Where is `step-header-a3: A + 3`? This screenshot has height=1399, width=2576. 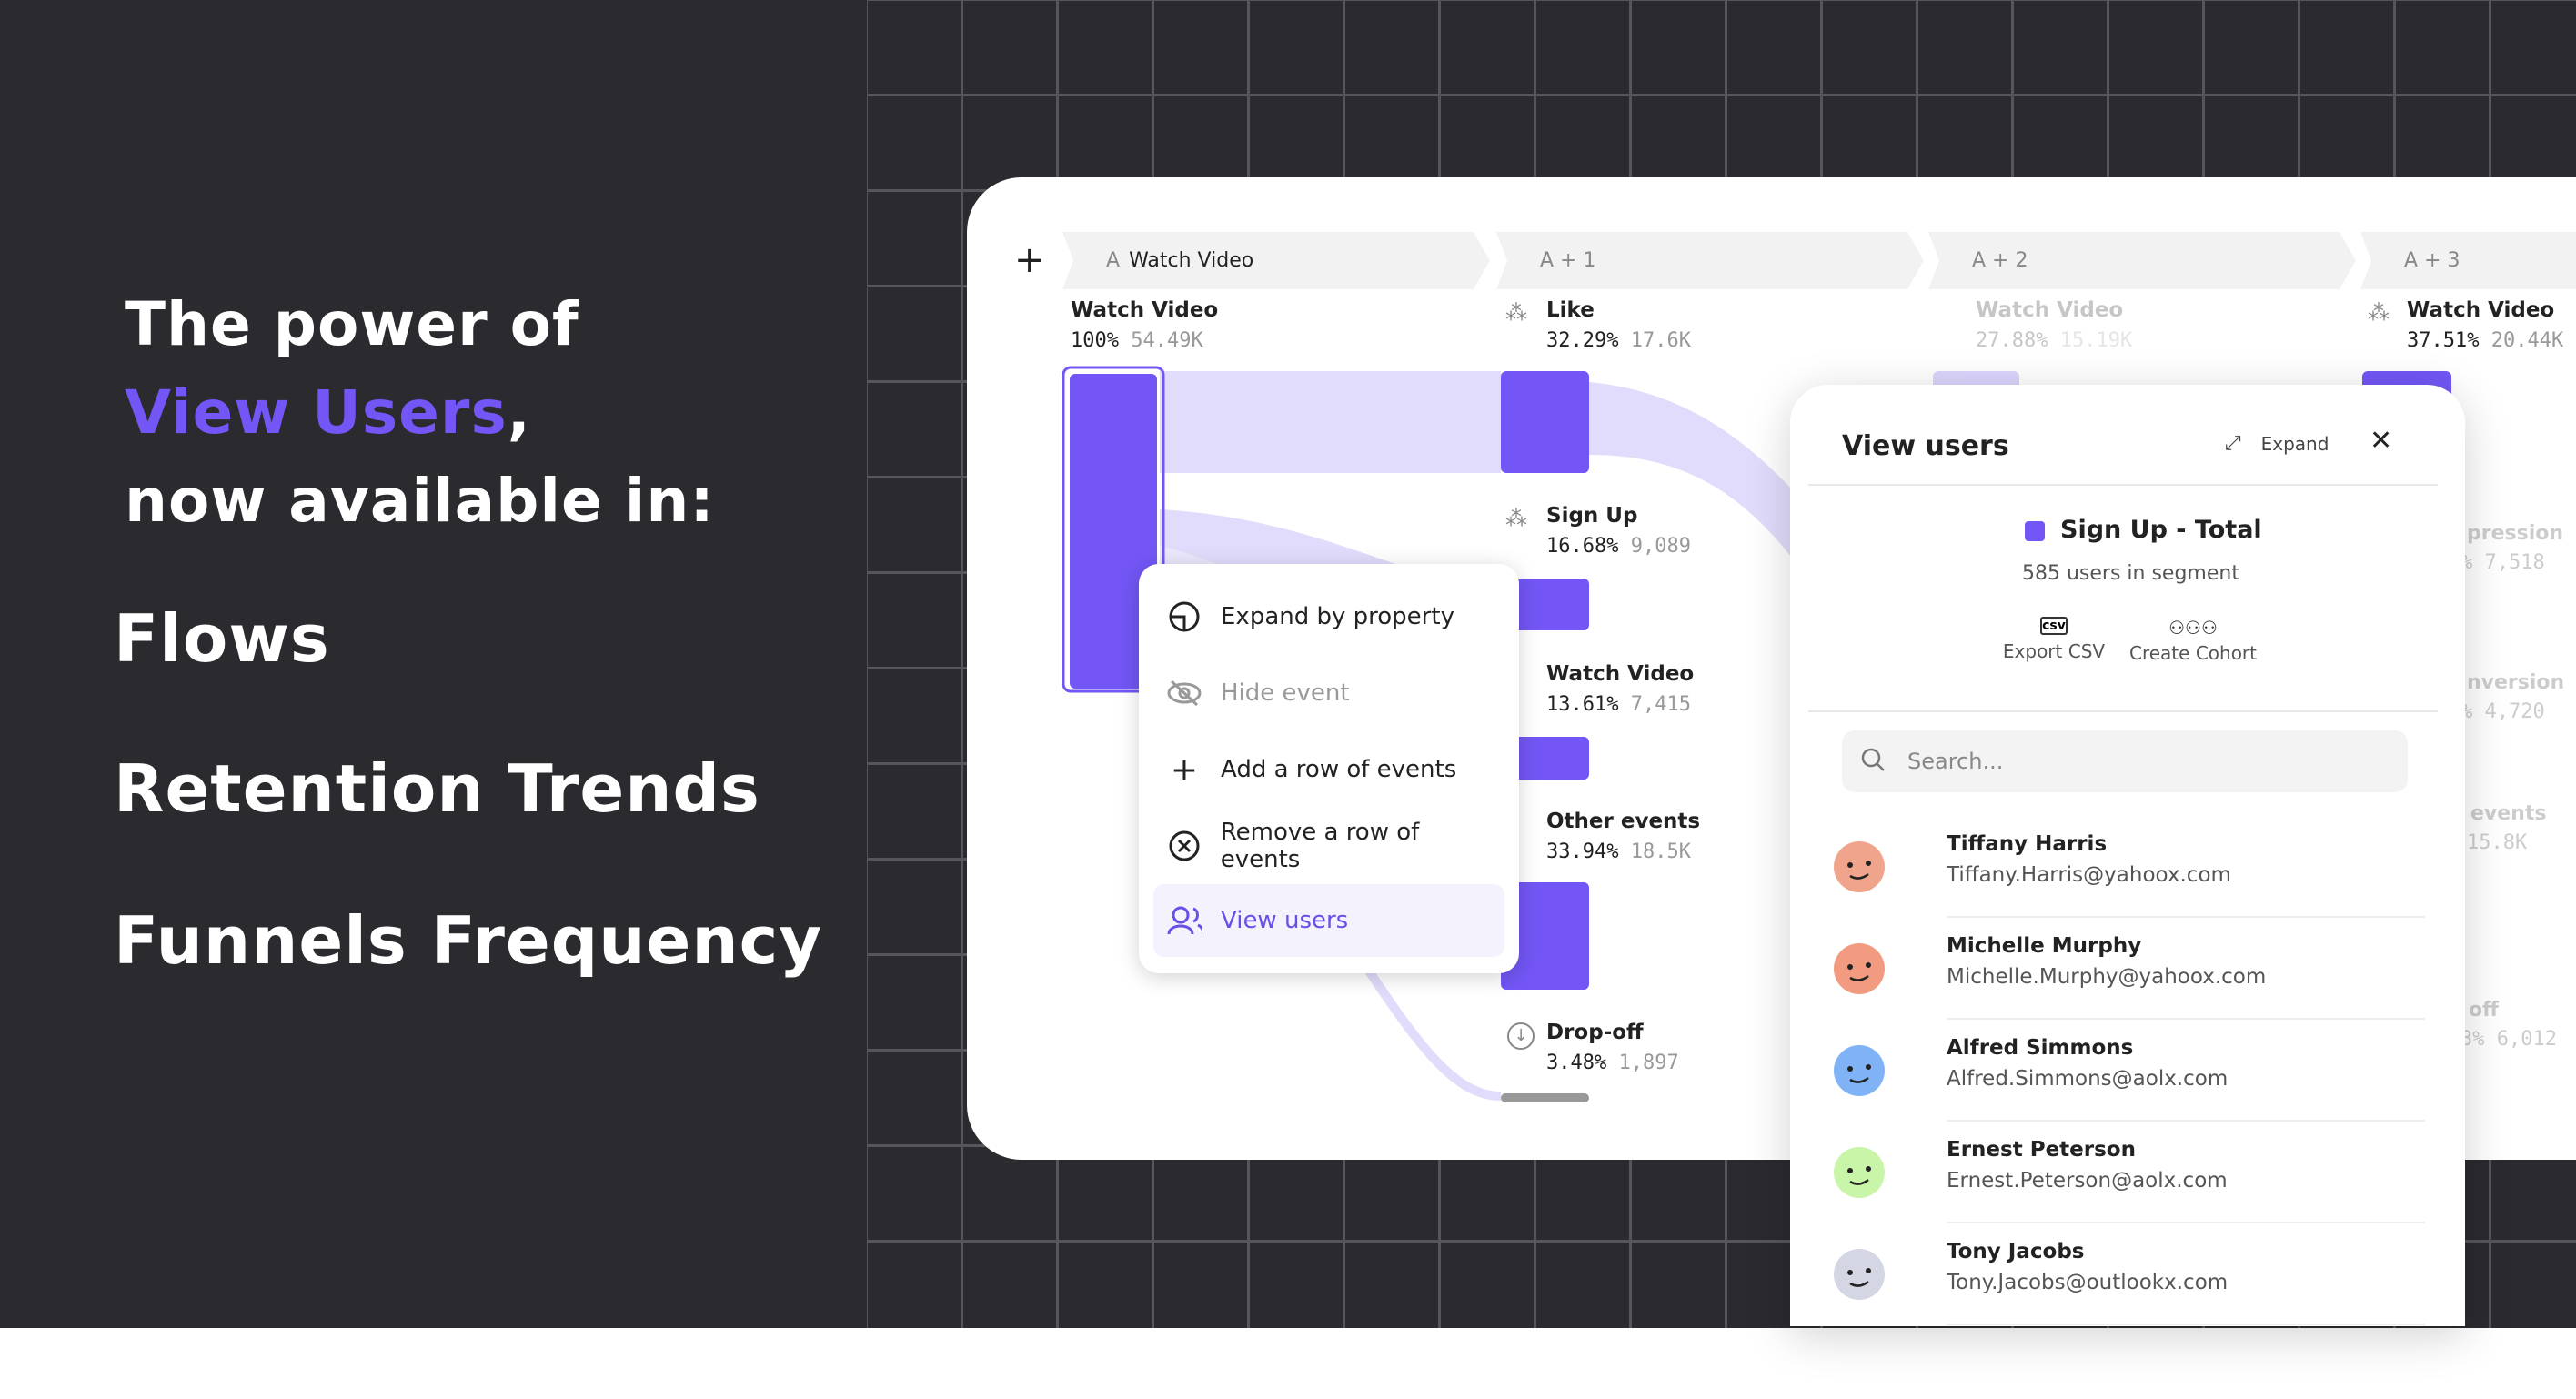
step-header-a3: A + 3 is located at coordinates (2468, 260).